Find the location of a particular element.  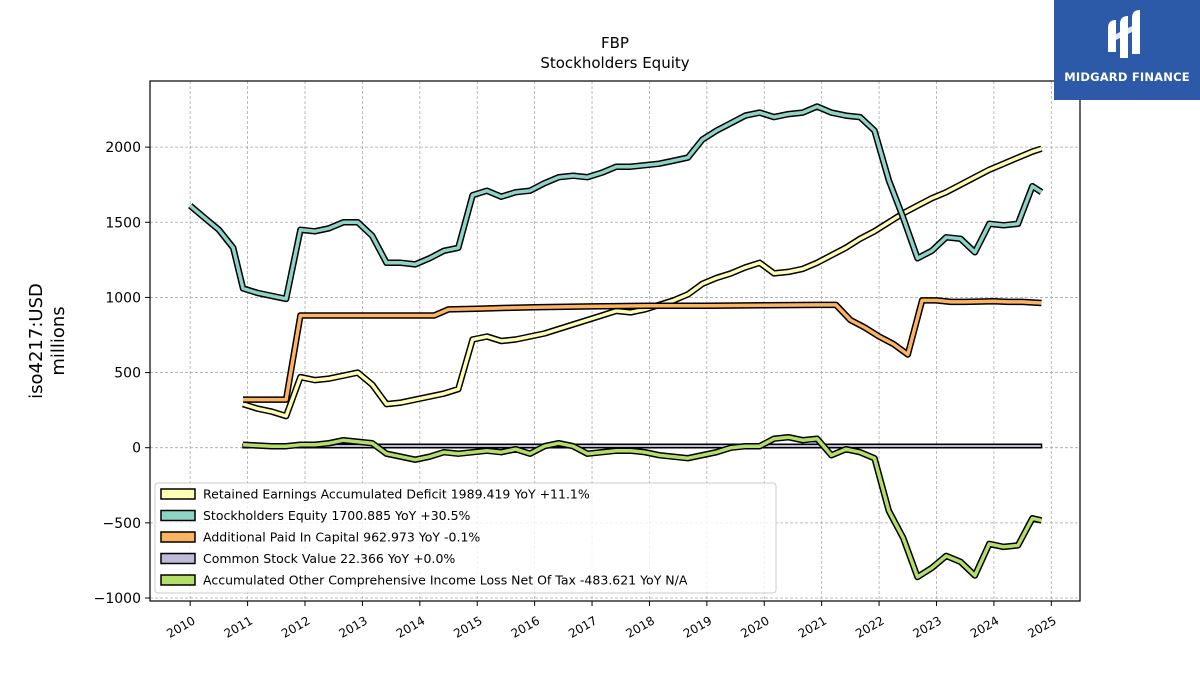

x-tick-label: 2010 is located at coordinates (180, 626).